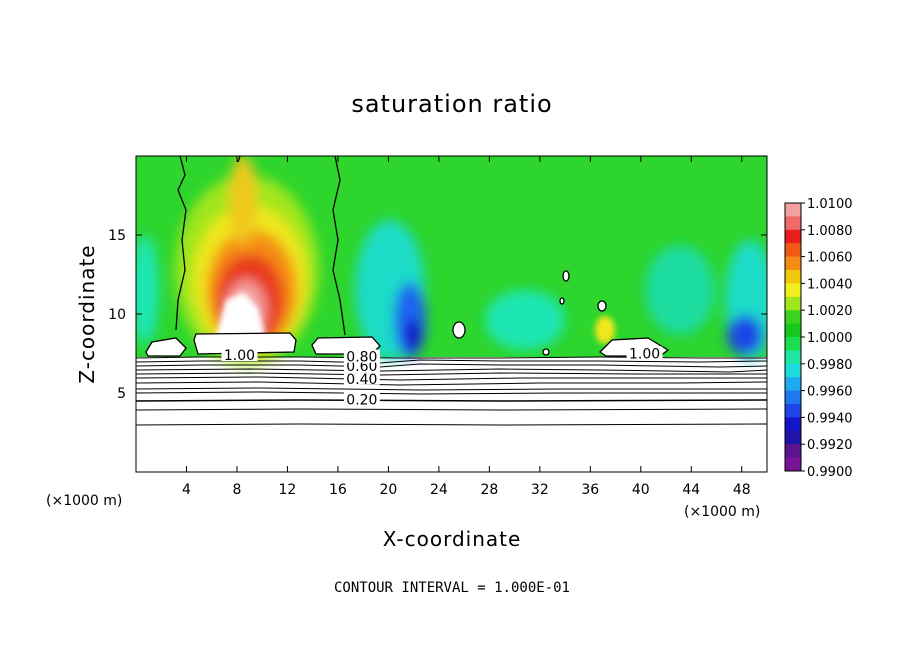 Image resolution: width=904 pixels, height=654 pixels. Describe the element at coordinates (489, 490) in the screenshot. I see `x-tick-label: 28` at that location.